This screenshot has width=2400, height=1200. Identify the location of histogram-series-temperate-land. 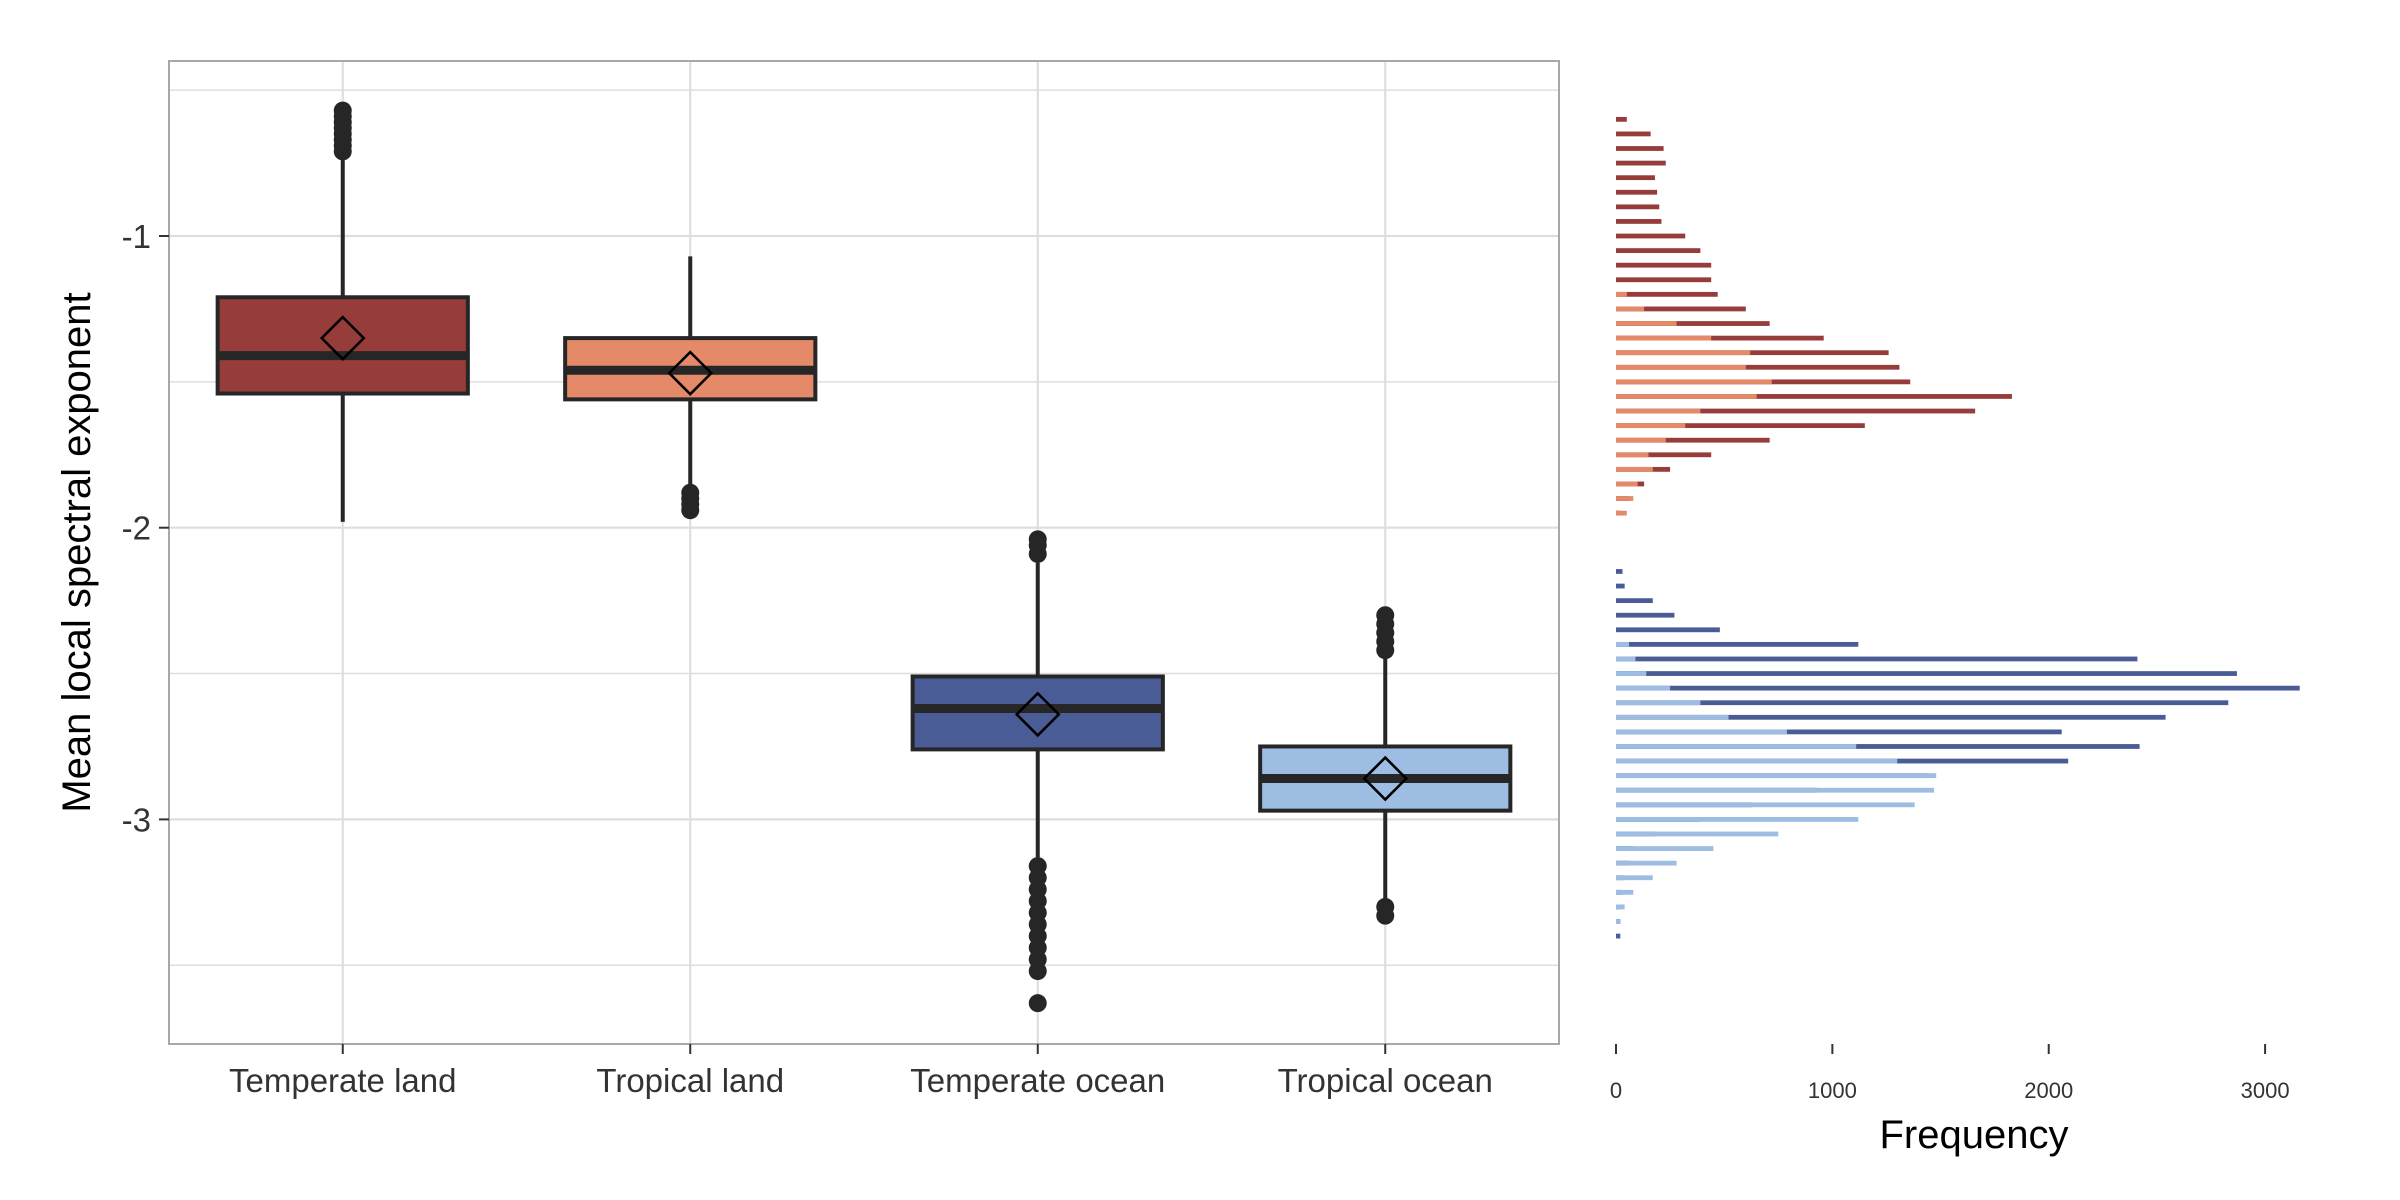
(1814, 316).